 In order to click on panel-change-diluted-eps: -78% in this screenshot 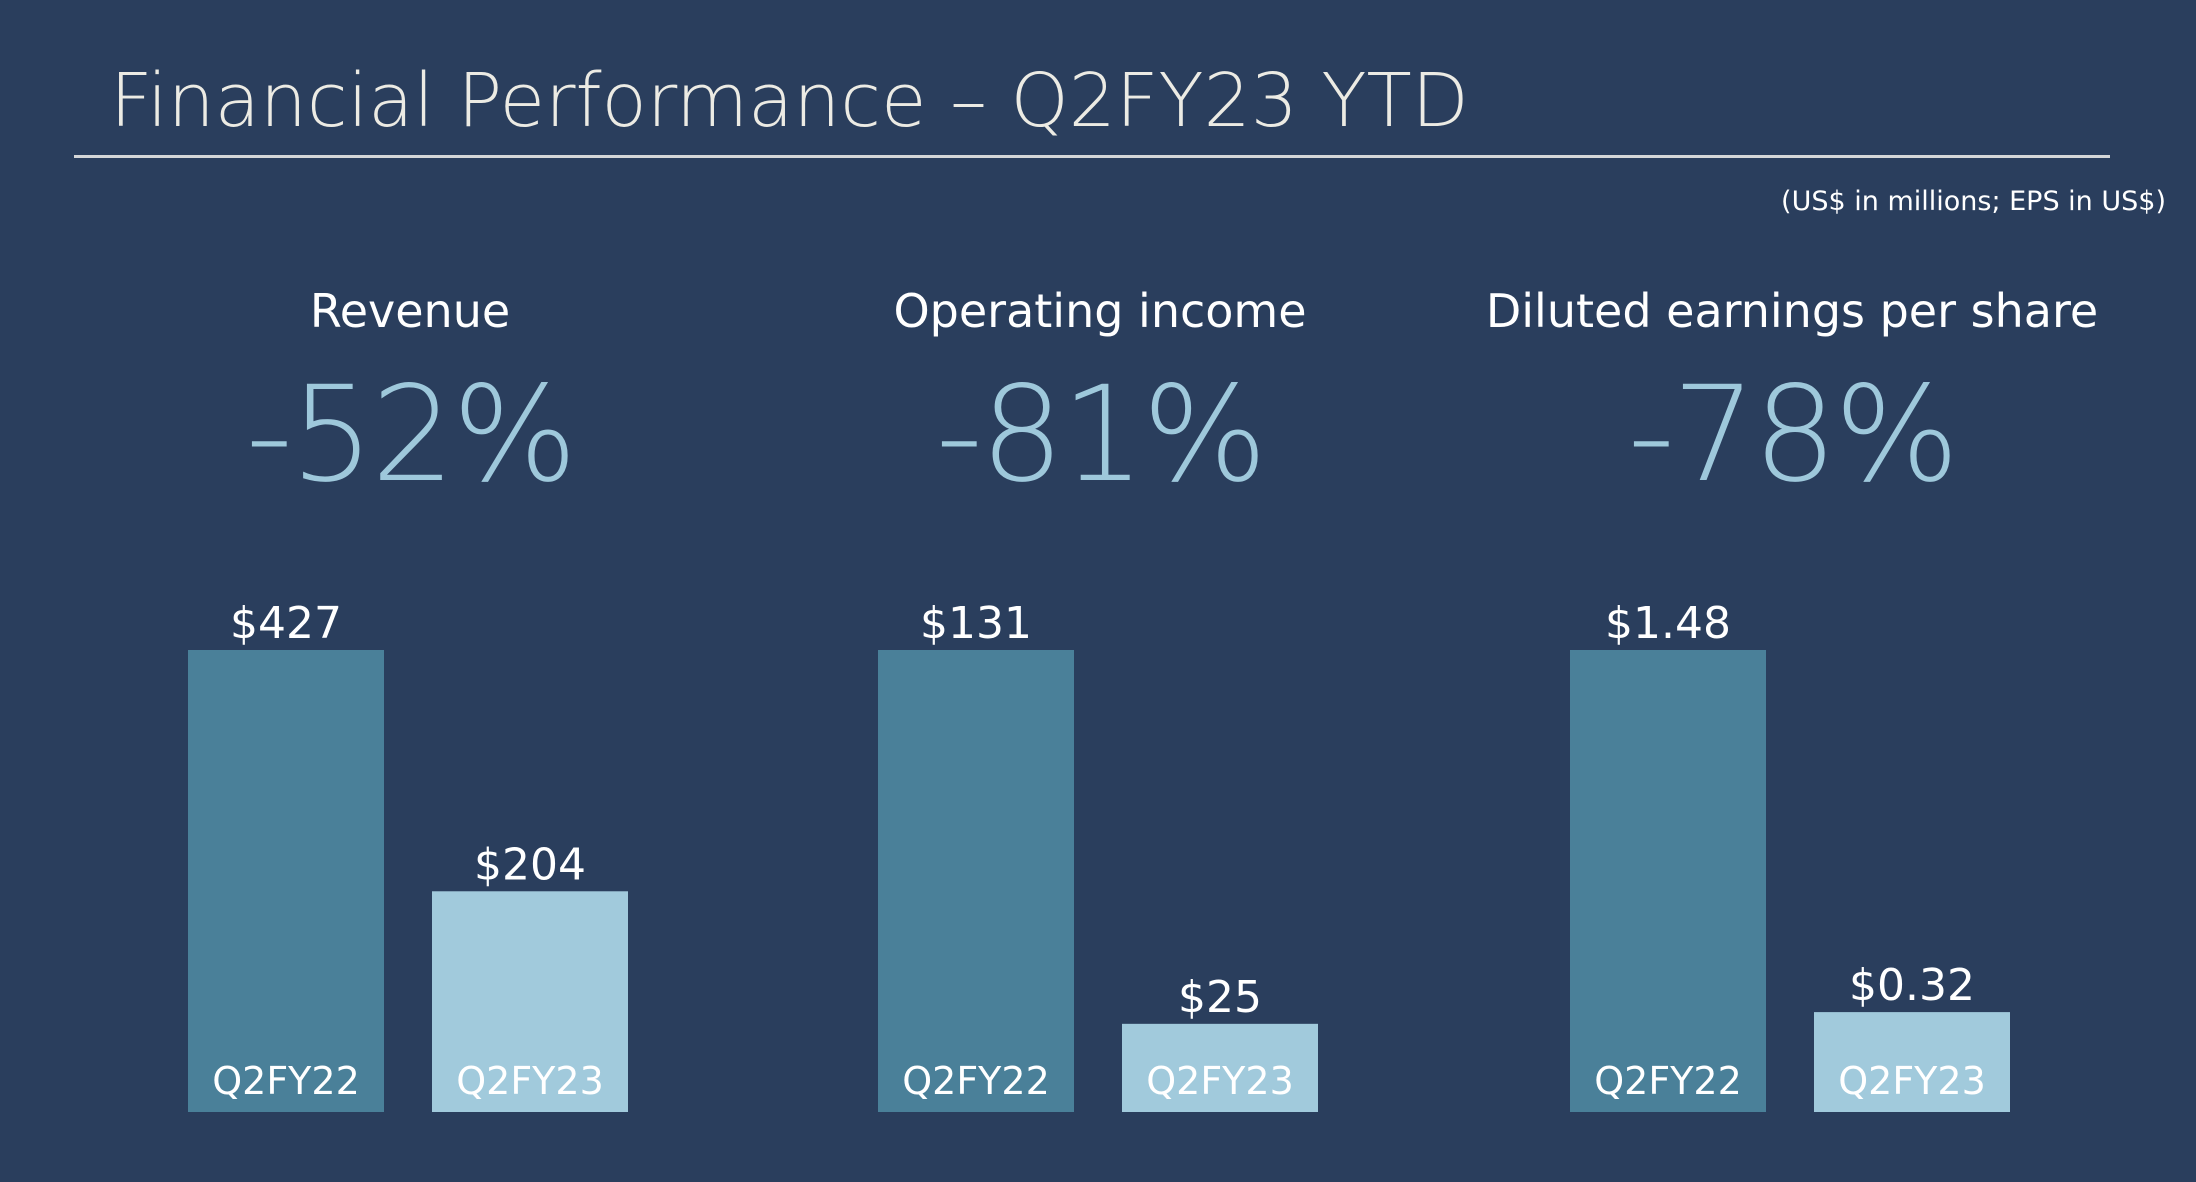, I will do `click(1793, 435)`.